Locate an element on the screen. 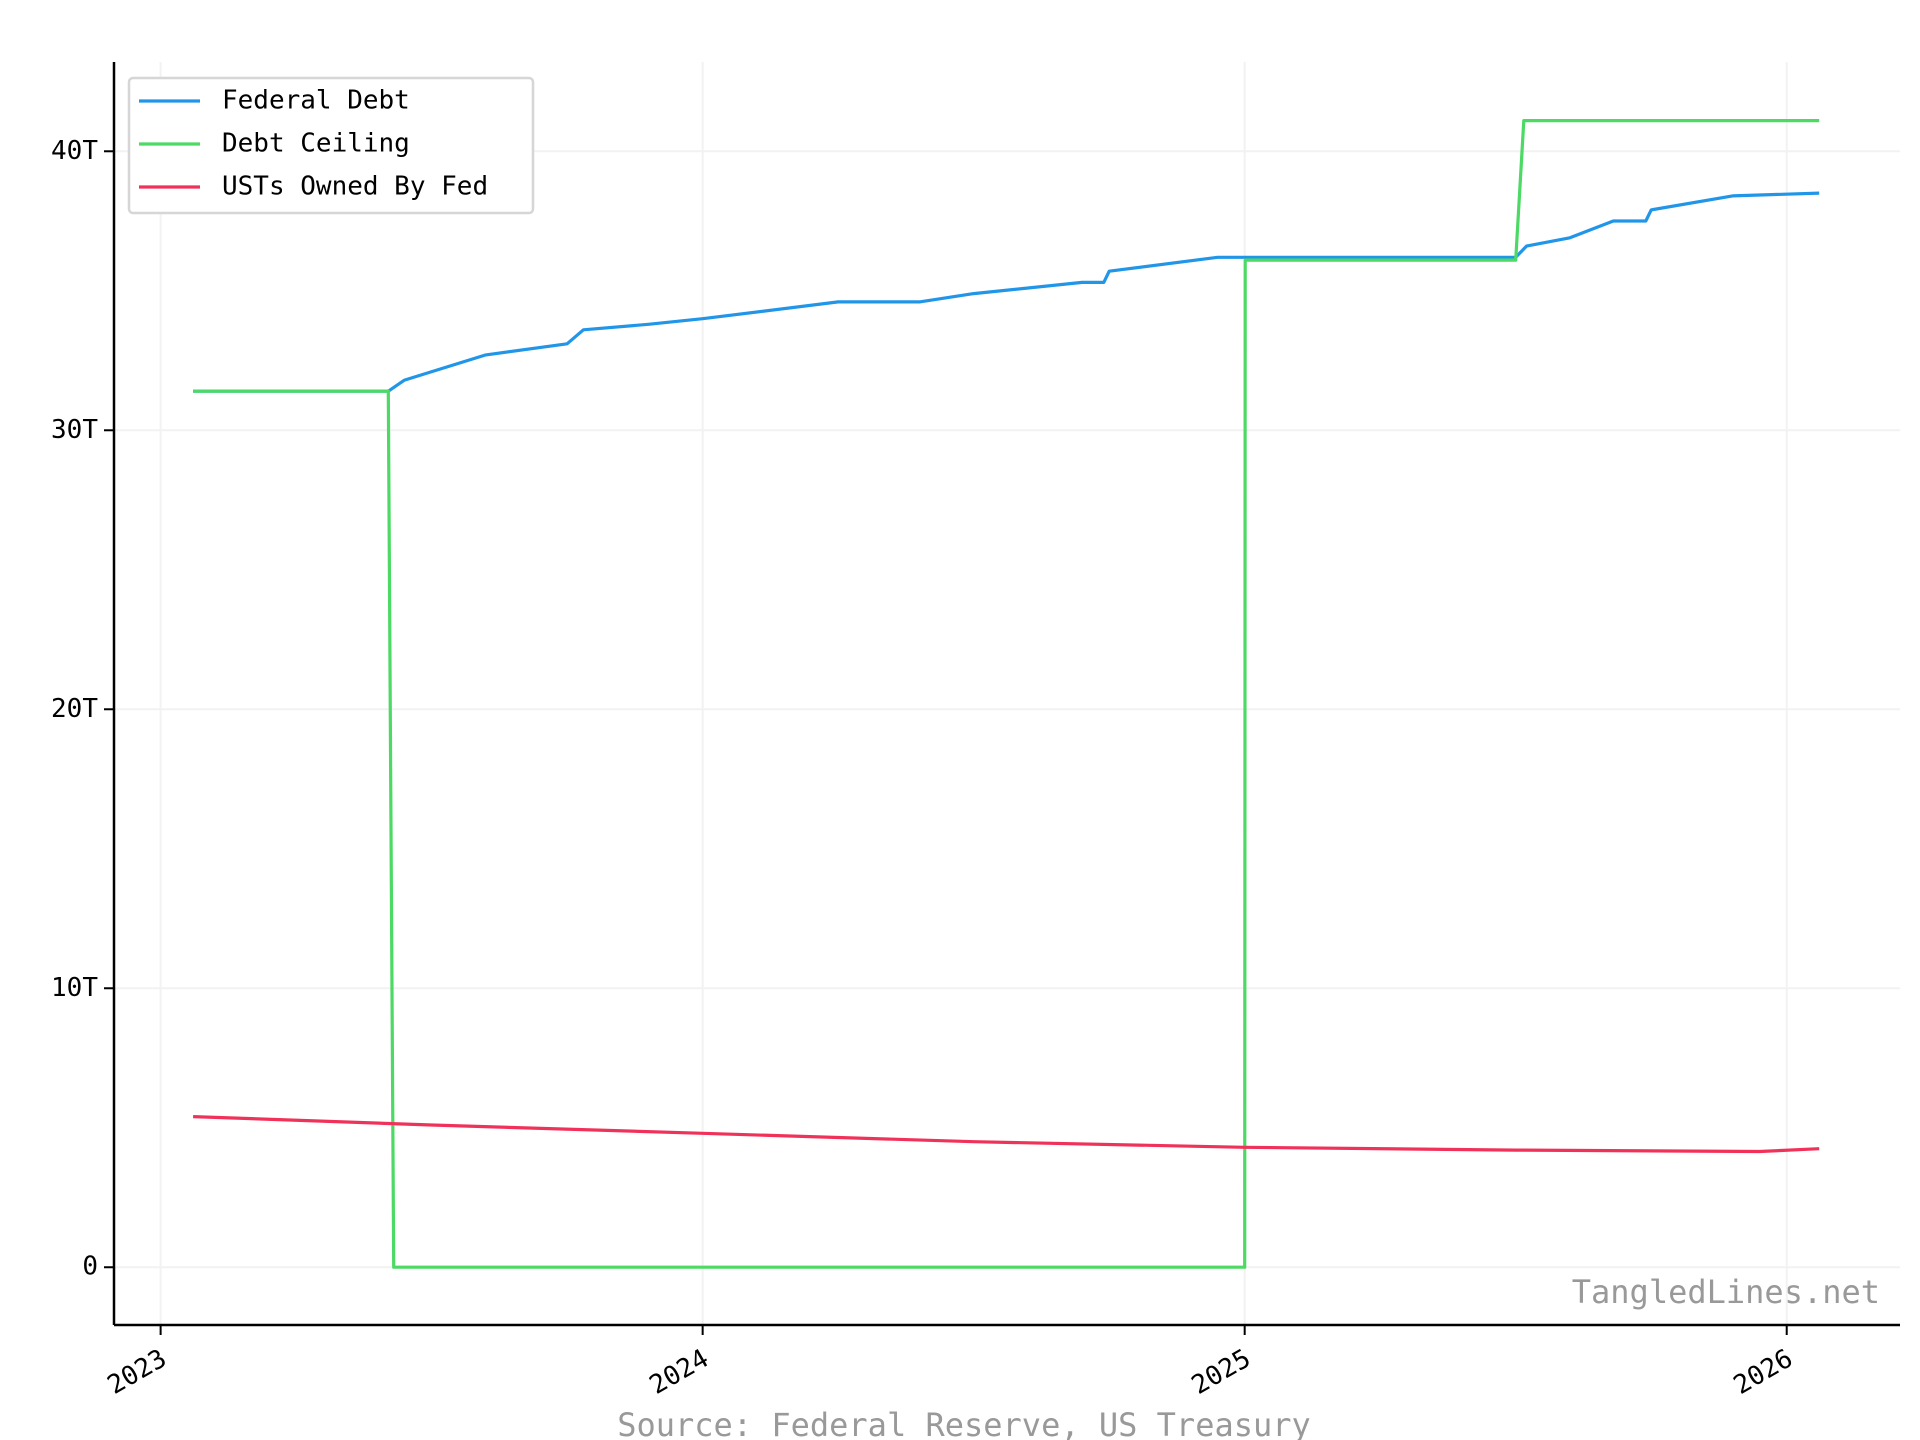 The width and height of the screenshot is (1920, 1440). x-tick-label: 2026 is located at coordinates (1763, 1372).